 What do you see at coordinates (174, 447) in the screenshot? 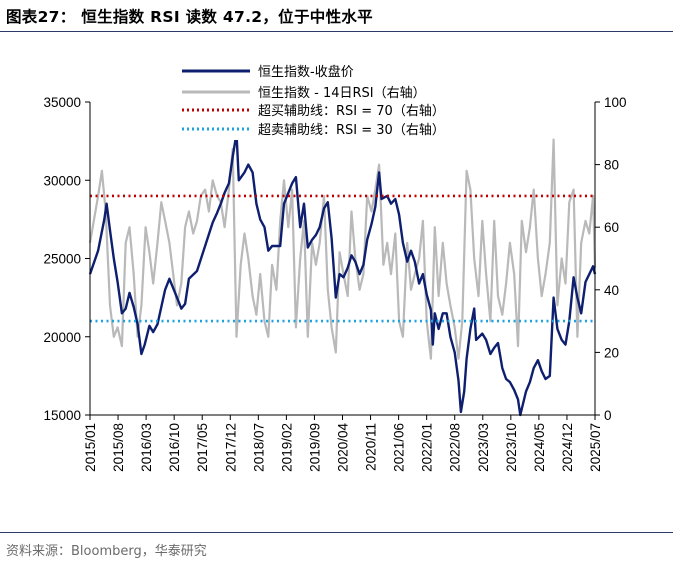
I see `x-tick-label: 2016/10` at bounding box center [174, 447].